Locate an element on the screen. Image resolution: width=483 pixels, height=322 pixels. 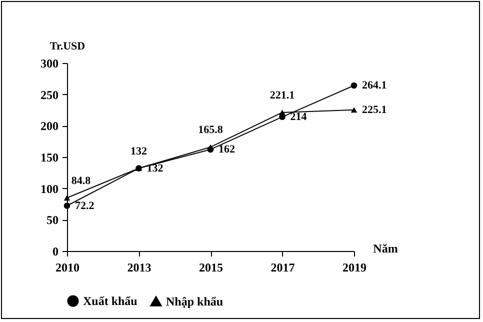
x-tick-label: 2017 is located at coordinates (282, 267).